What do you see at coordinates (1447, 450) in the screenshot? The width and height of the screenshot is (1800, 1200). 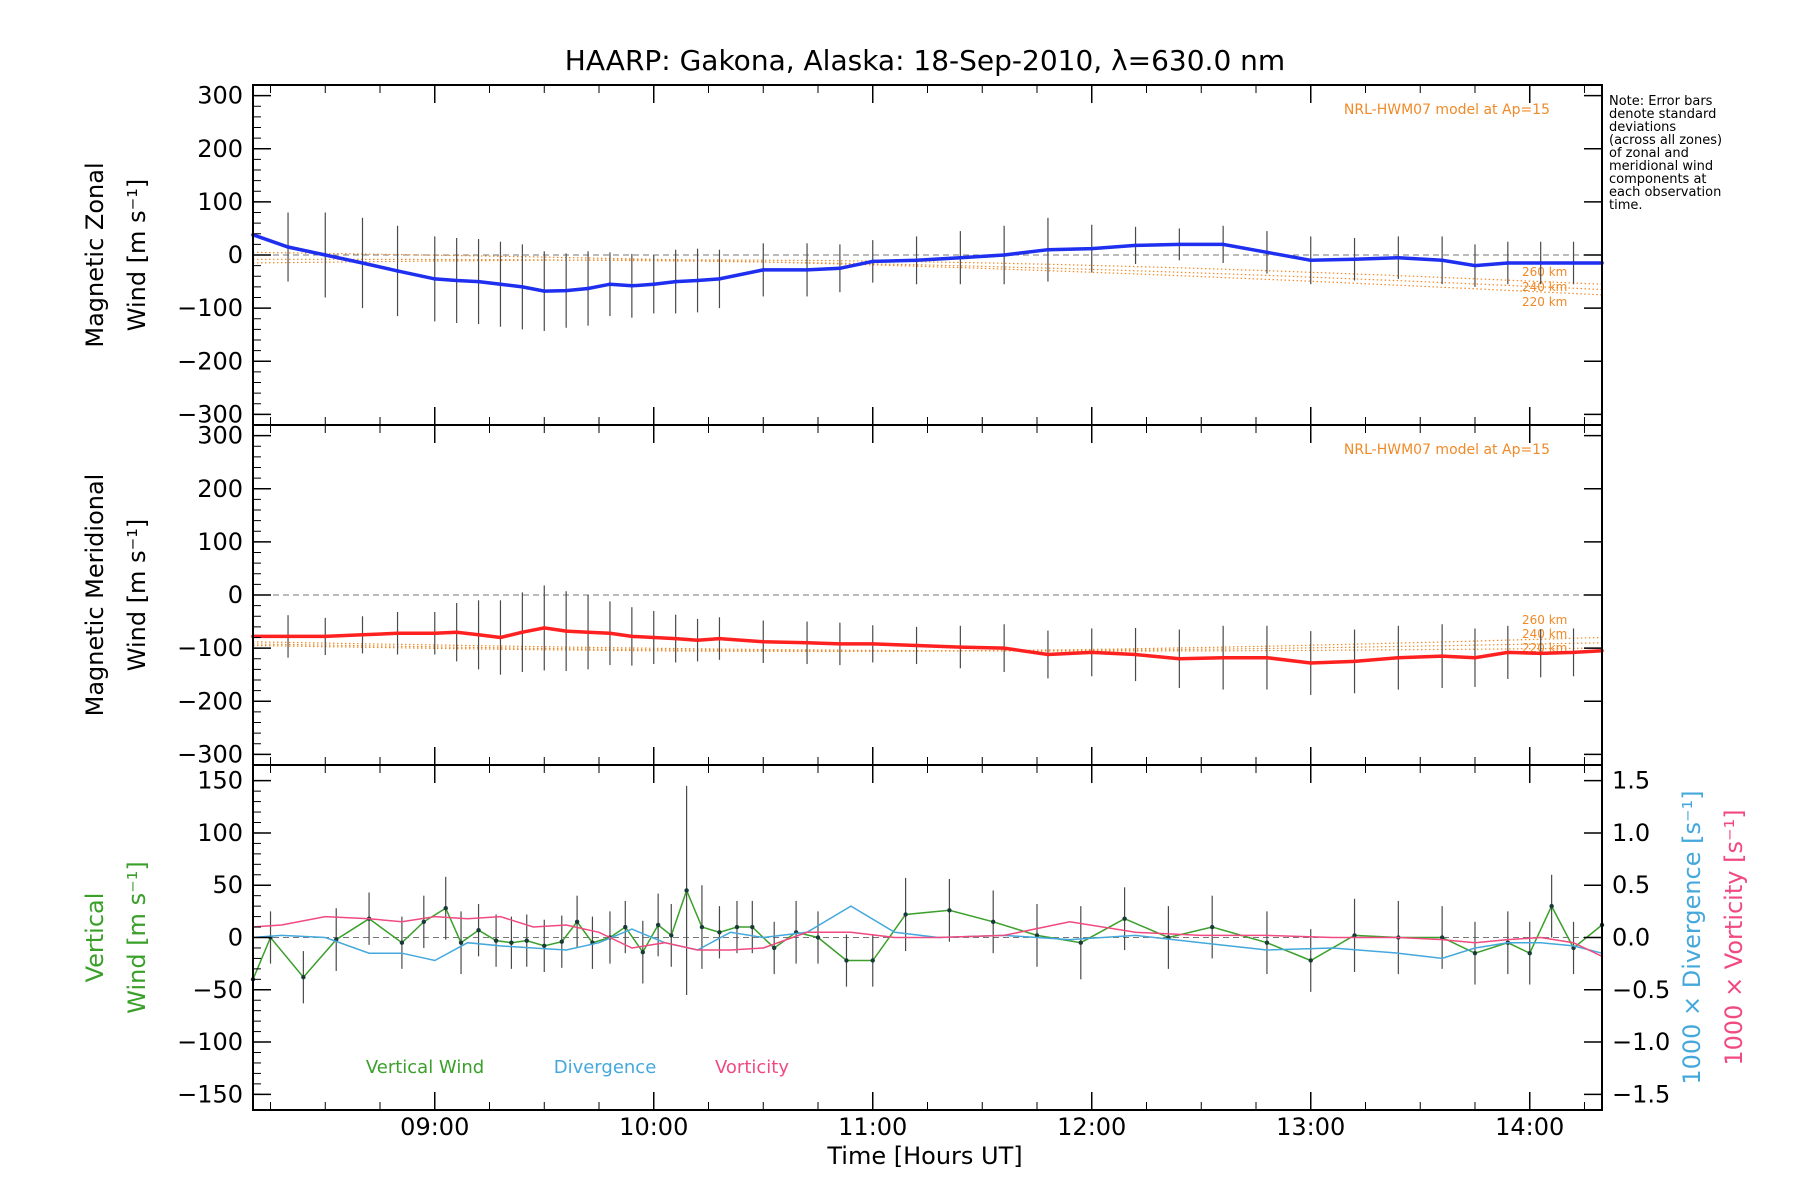 I see `model-label: NRL-HWM07 model at Ap=15` at bounding box center [1447, 450].